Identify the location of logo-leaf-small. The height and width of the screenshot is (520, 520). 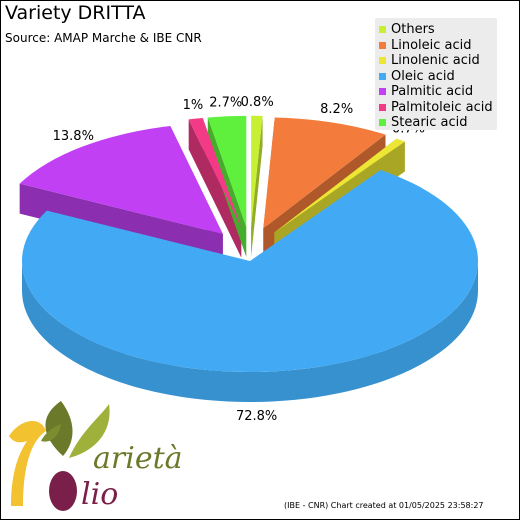
(51, 433).